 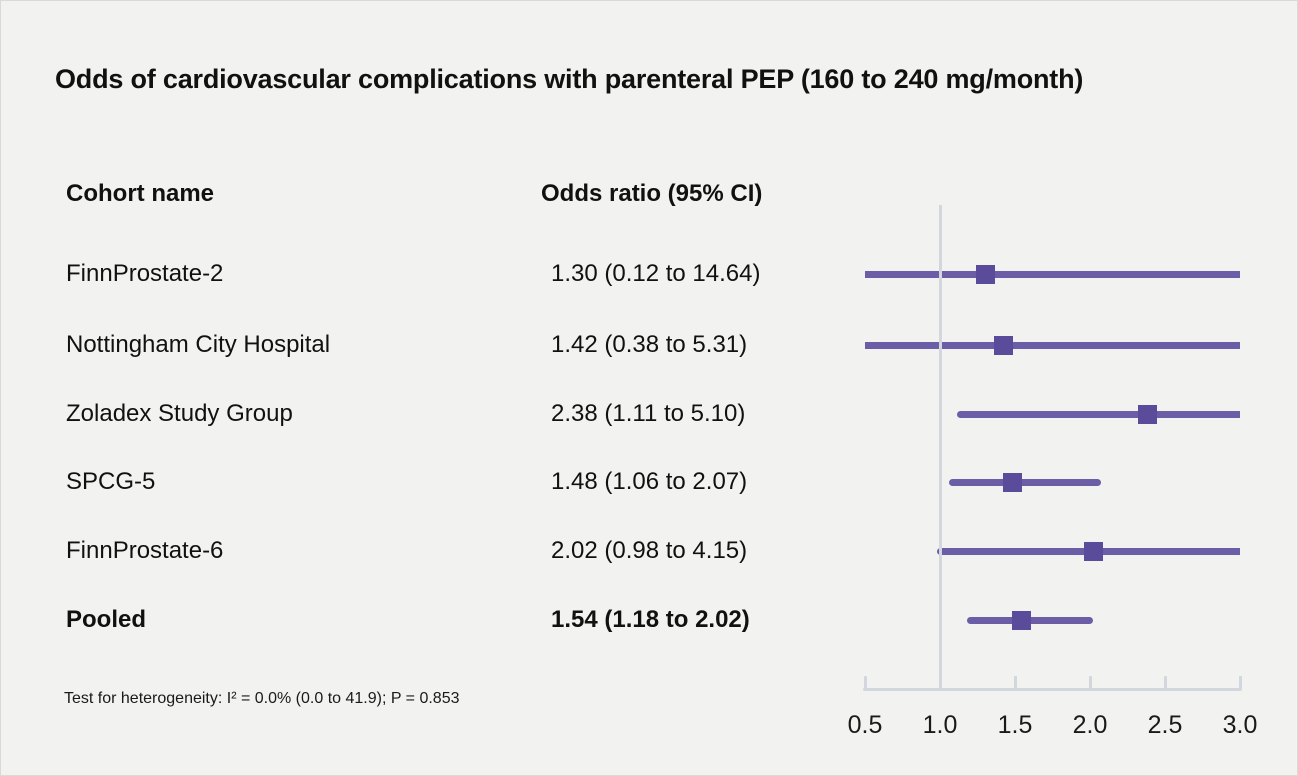 What do you see at coordinates (140, 193) in the screenshot?
I see `column-header-cohort: Cohort name` at bounding box center [140, 193].